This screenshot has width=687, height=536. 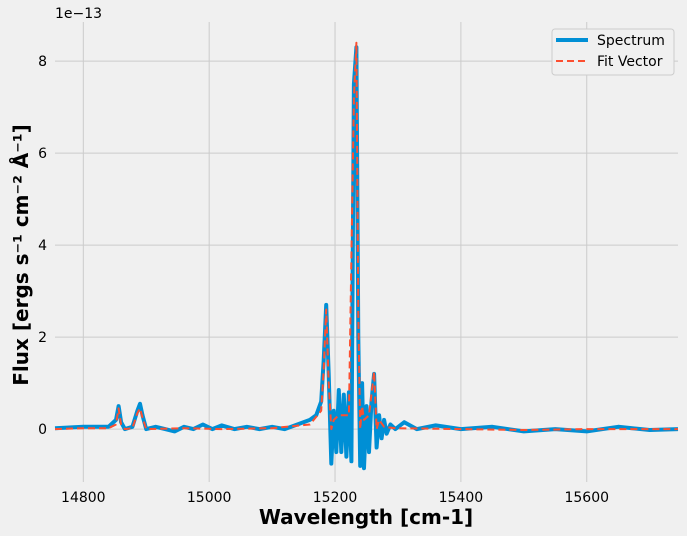 What do you see at coordinates (42, 154) in the screenshot?
I see `y-tick-label: 6` at bounding box center [42, 154].